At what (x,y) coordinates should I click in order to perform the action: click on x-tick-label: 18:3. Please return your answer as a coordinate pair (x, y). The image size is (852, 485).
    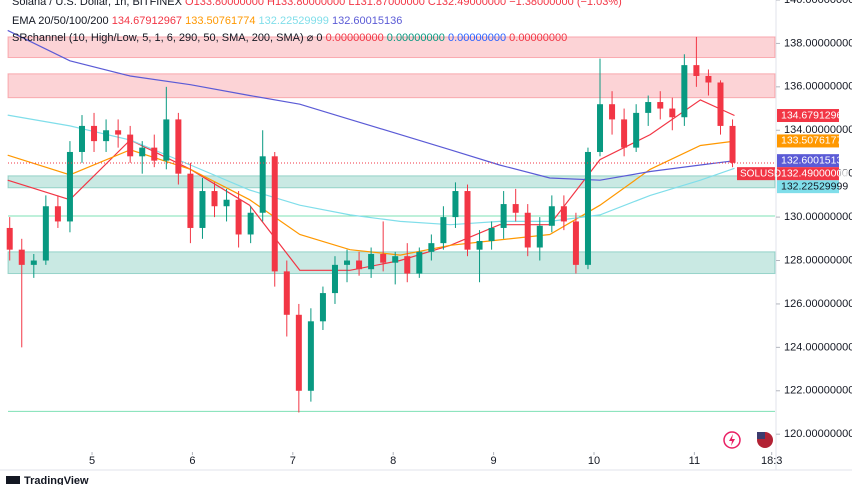
    Looking at the image, I should click on (771, 461).